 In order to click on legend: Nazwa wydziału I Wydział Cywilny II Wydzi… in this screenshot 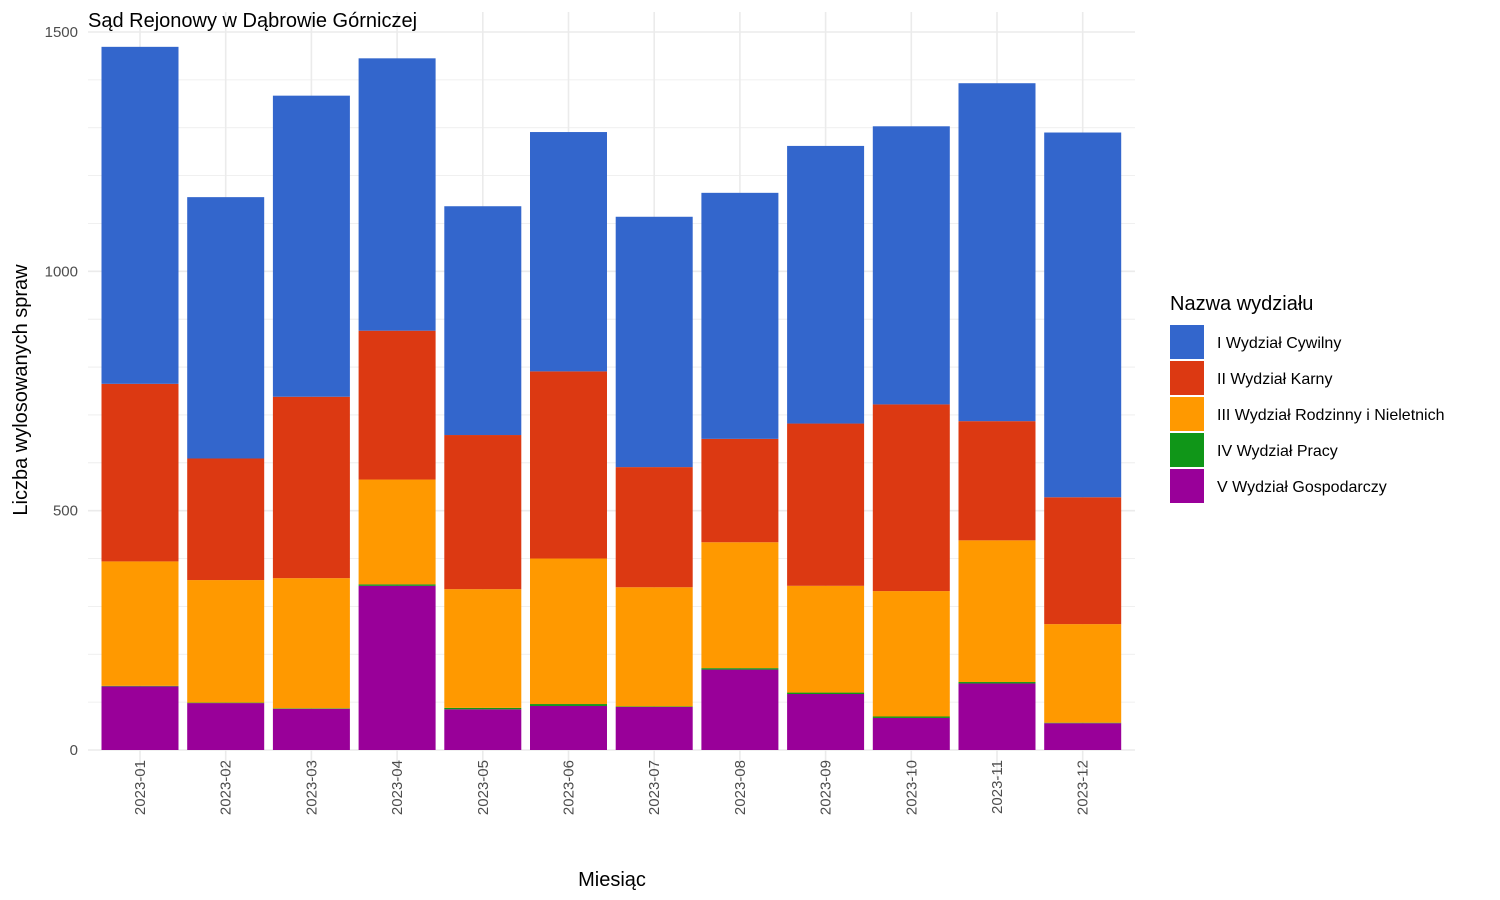, I will do `click(1307, 398)`.